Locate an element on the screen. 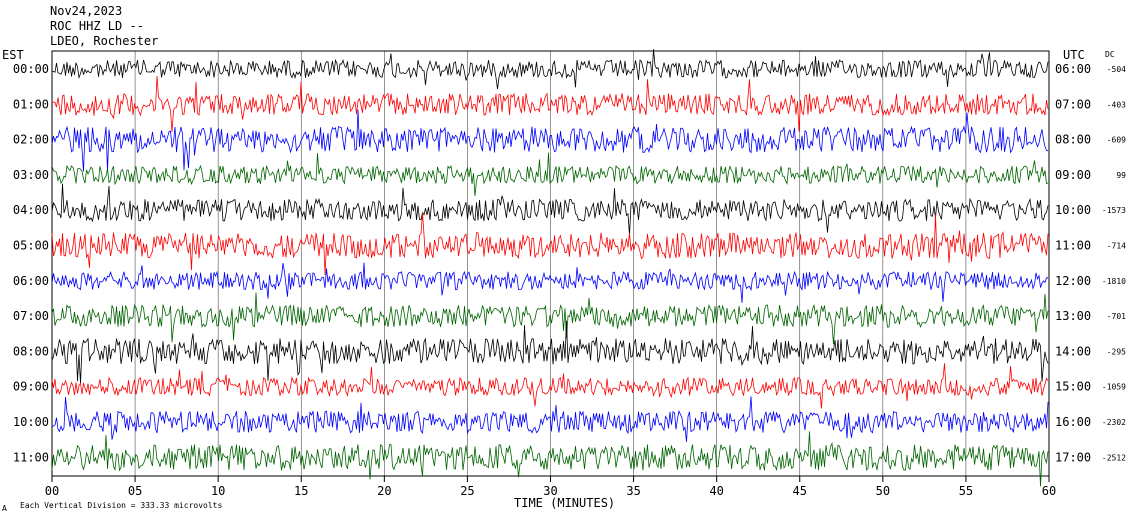  dc-offset-value: 99 is located at coordinates (1121, 175).